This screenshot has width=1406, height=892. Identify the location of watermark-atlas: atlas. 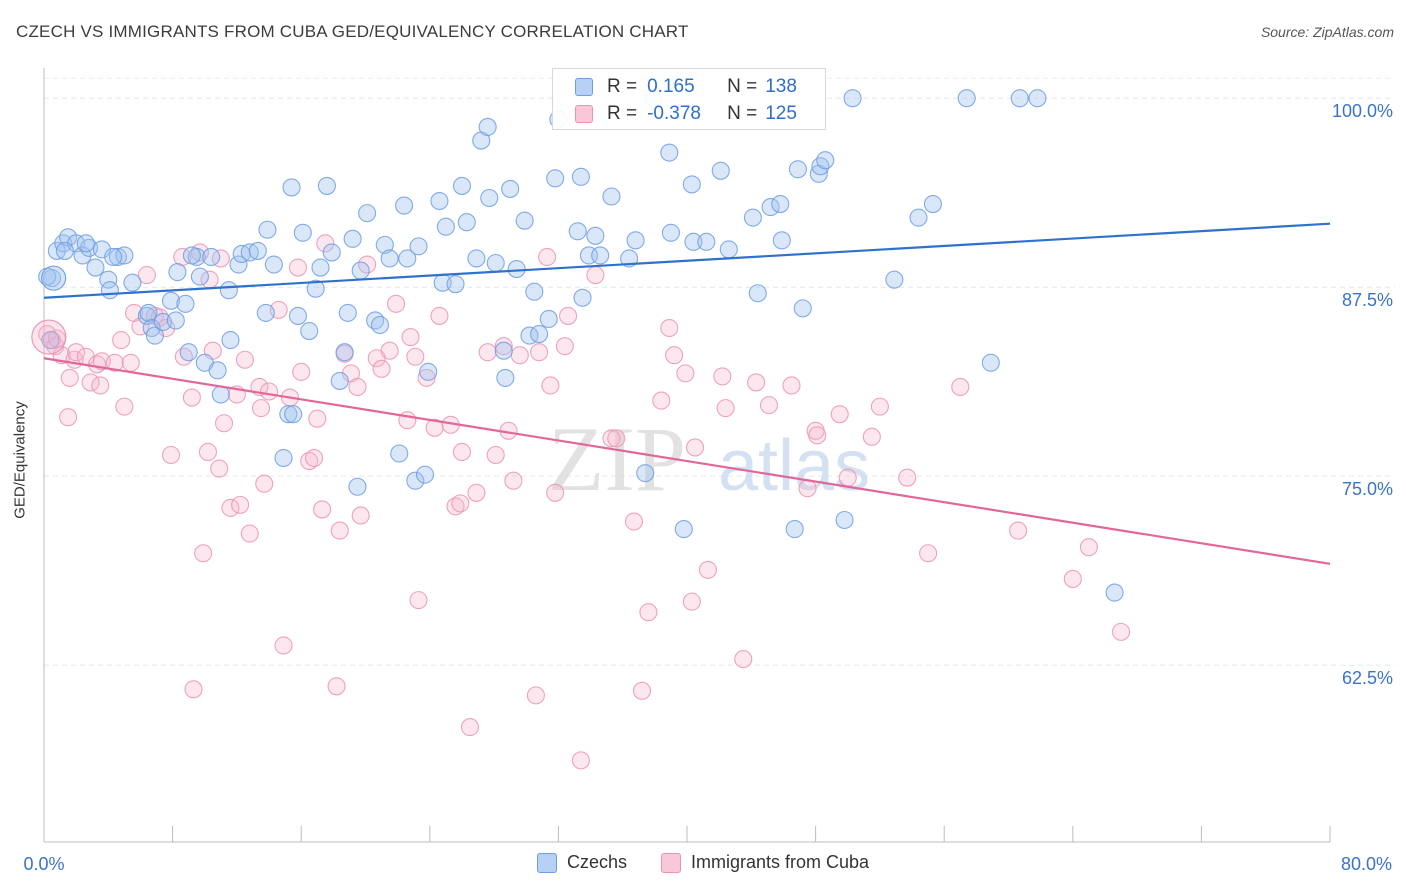
(794, 466).